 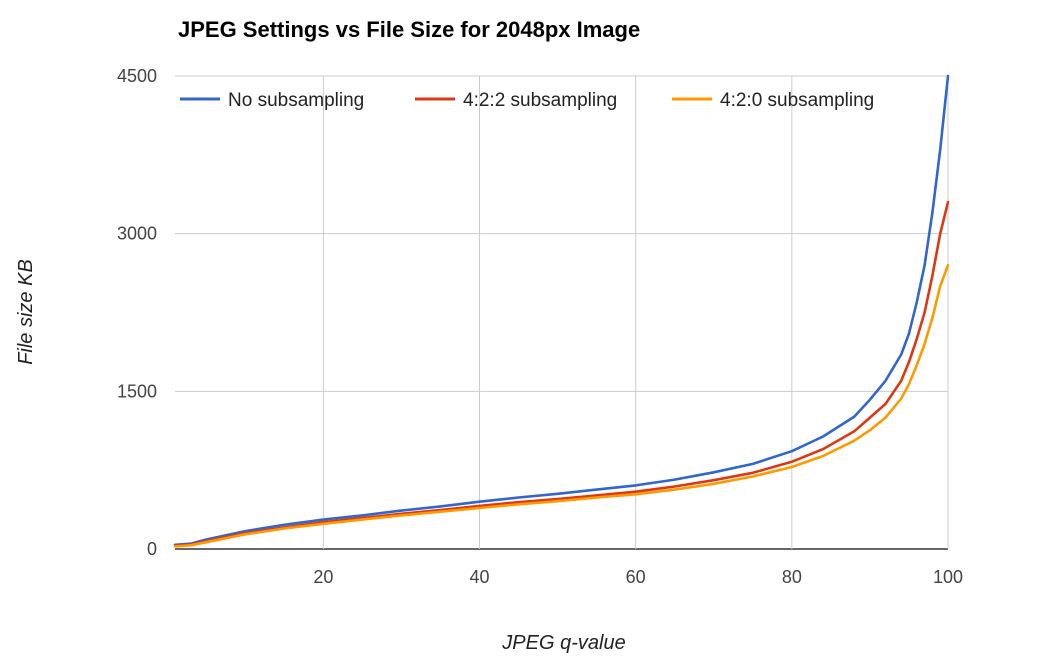 I want to click on x-tick-label: 60, so click(x=636, y=577).